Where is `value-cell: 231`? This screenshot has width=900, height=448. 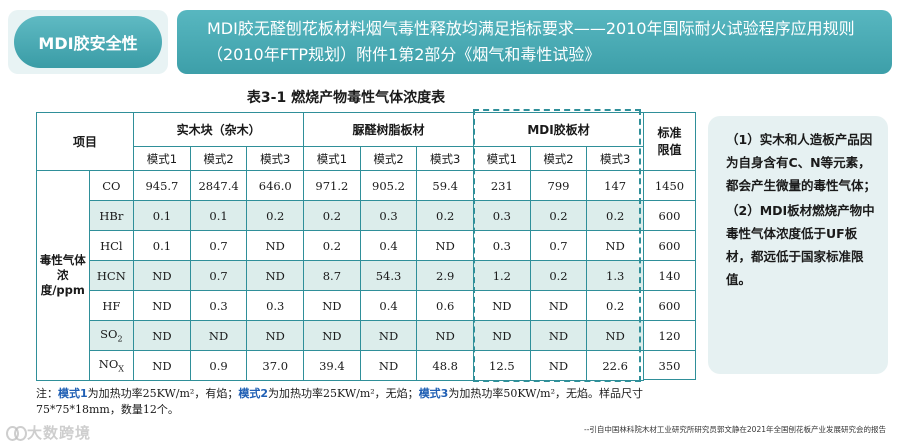 value-cell: 231 is located at coordinates (502, 185).